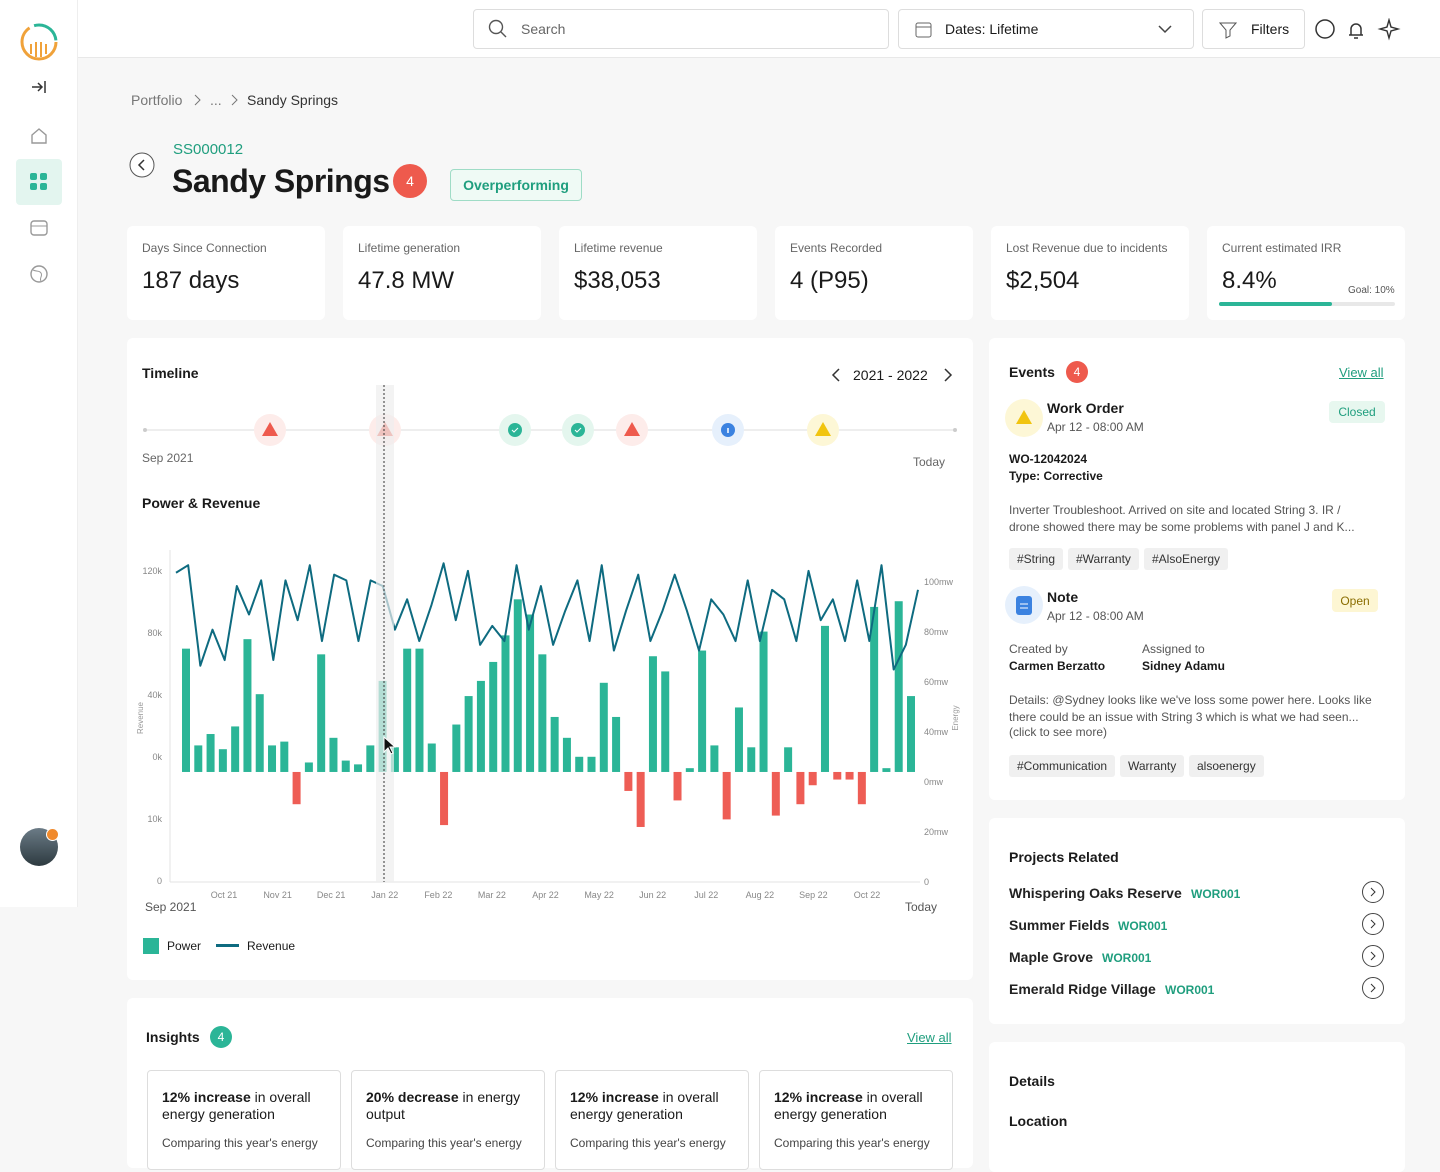  I want to click on sidebar, so click(39, 453).